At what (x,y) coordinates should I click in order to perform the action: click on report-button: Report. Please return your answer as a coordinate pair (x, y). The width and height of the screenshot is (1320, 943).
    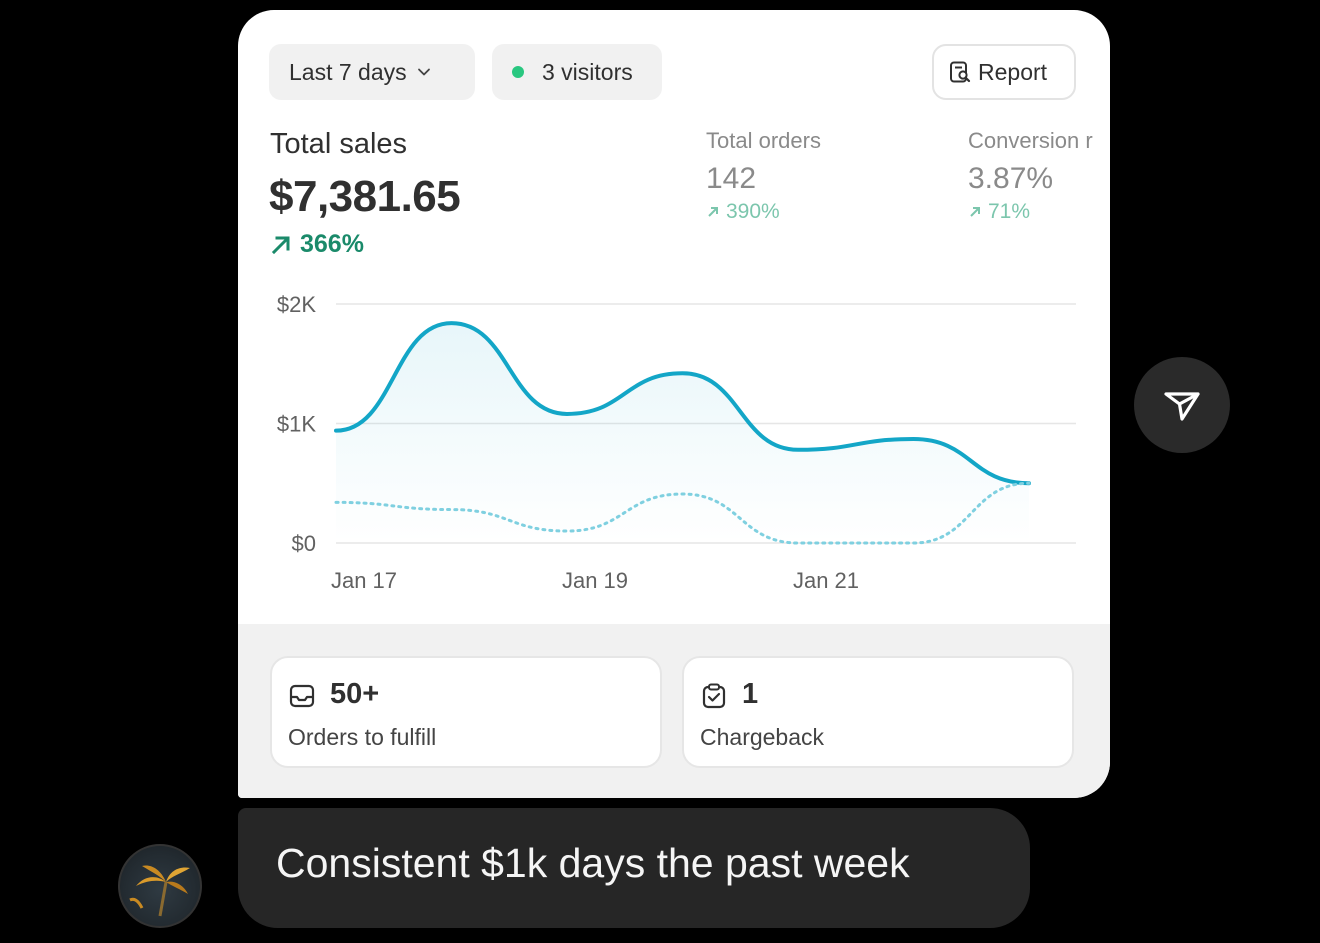
    Looking at the image, I should click on (1004, 72).